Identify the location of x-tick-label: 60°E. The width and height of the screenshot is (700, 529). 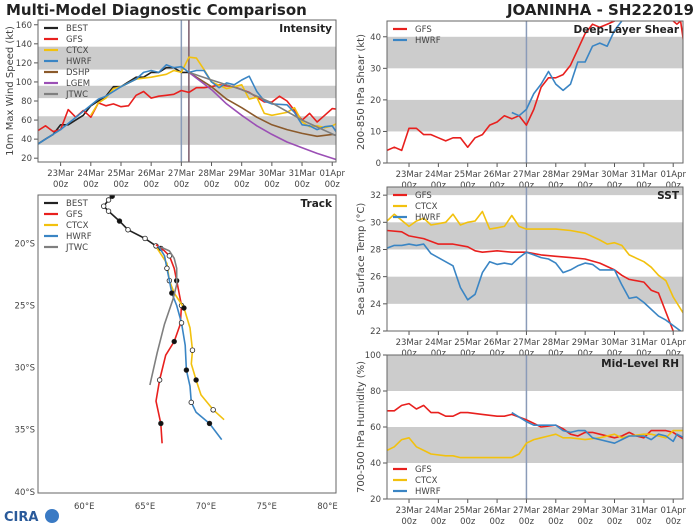
(84, 507).